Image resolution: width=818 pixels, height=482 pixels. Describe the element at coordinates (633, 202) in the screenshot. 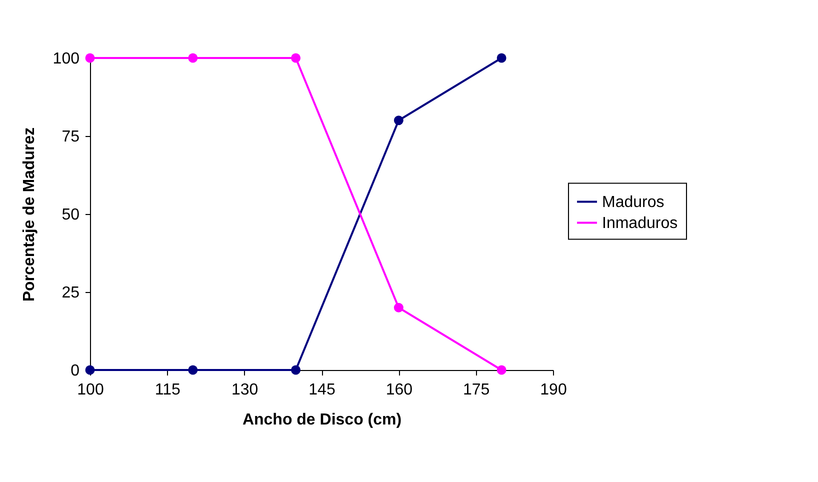

I see `legend-label: Maduros` at that location.